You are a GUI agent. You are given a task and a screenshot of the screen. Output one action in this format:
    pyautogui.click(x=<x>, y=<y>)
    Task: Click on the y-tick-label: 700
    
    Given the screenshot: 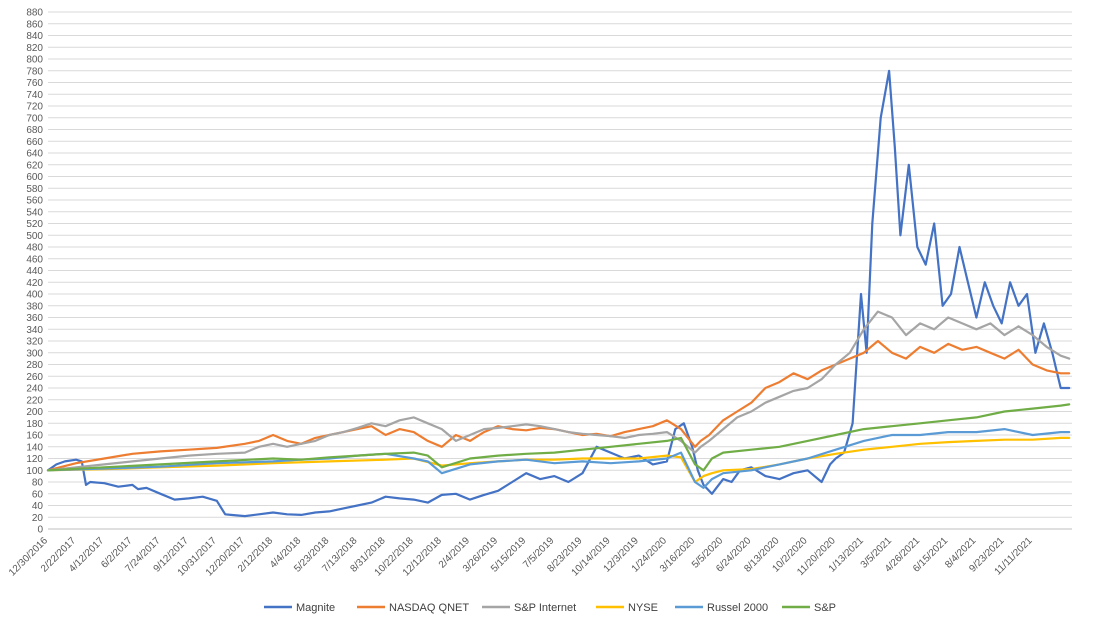 What is the action you would take?
    pyautogui.click(x=34, y=118)
    